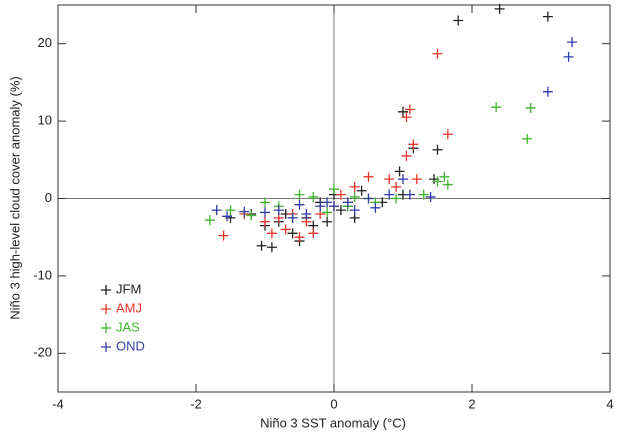  Describe the element at coordinates (128, 326) in the screenshot. I see `legend-label: JAS` at that location.